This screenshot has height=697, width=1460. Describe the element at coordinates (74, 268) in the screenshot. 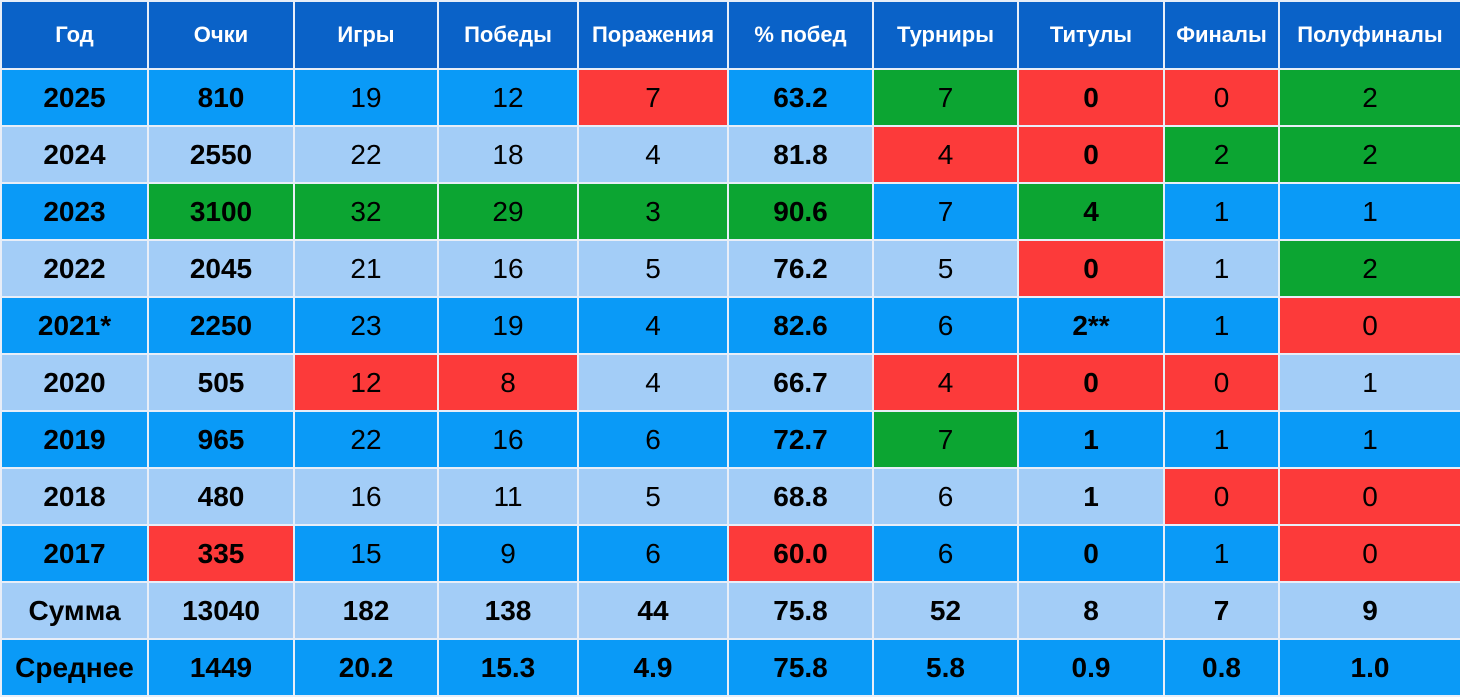

I see `year-cell: 2022` at that location.